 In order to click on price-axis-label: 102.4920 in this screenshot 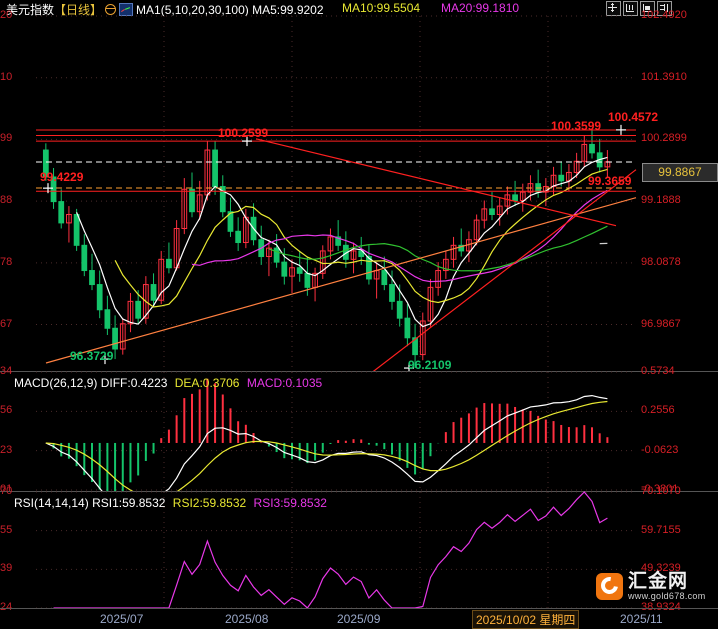, I will do `click(664, 15)`.